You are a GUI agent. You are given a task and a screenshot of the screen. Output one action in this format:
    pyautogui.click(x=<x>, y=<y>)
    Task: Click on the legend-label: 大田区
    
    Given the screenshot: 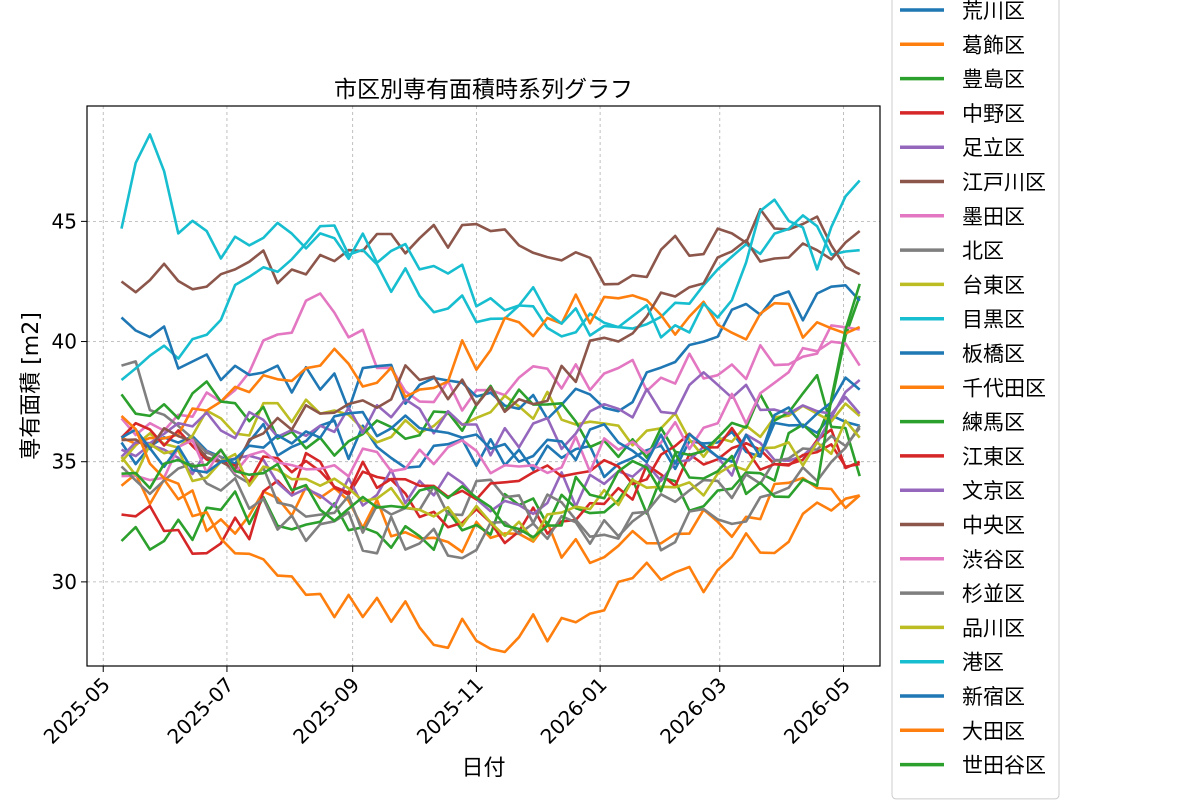 What is the action you would take?
    pyautogui.click(x=993, y=731)
    